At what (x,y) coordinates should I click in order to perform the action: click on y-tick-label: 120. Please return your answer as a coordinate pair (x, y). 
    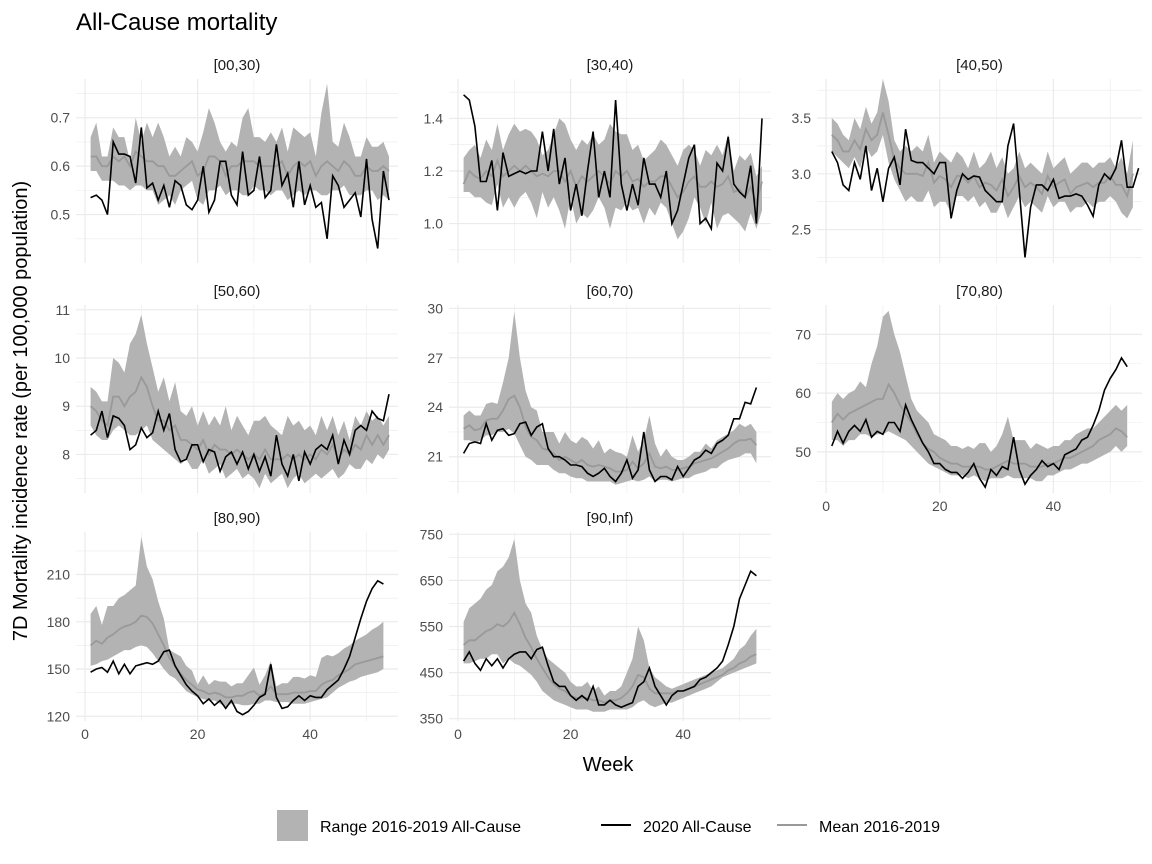
    Looking at the image, I should click on (59, 716).